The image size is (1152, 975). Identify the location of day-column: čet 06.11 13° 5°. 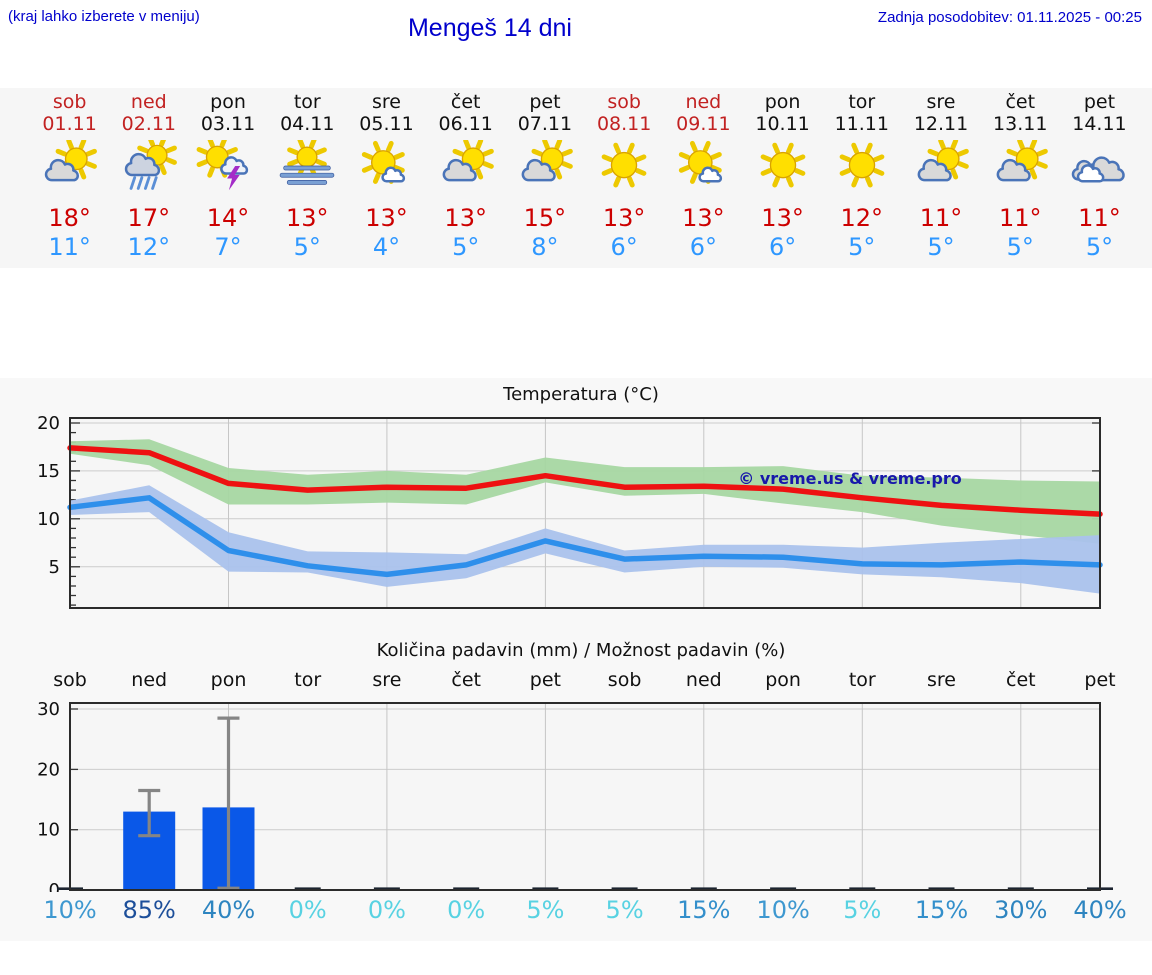
(465, 178).